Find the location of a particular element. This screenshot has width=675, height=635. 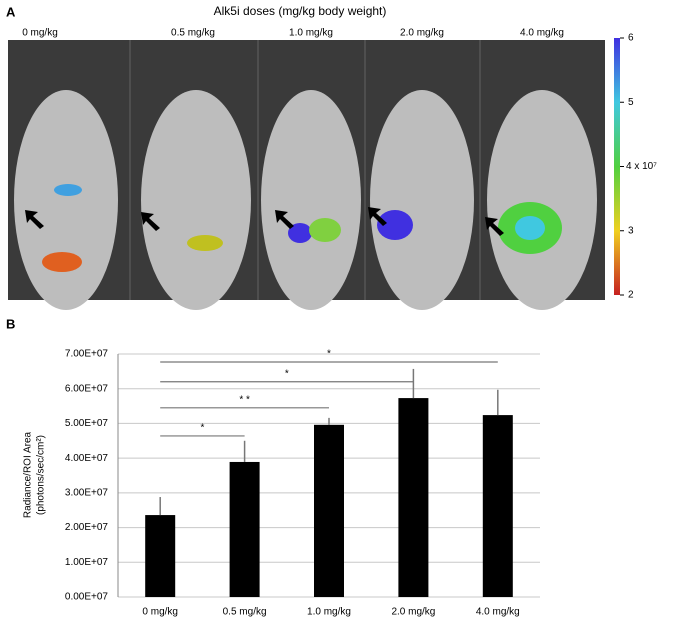

x-tick-label: 0.5 mg/kg is located at coordinates (245, 612).